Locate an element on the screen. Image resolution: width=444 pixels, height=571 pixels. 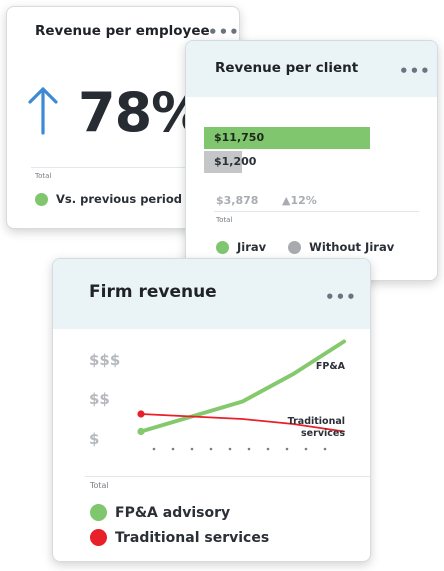
legend-label: Traditional services is located at coordinates (192, 537).